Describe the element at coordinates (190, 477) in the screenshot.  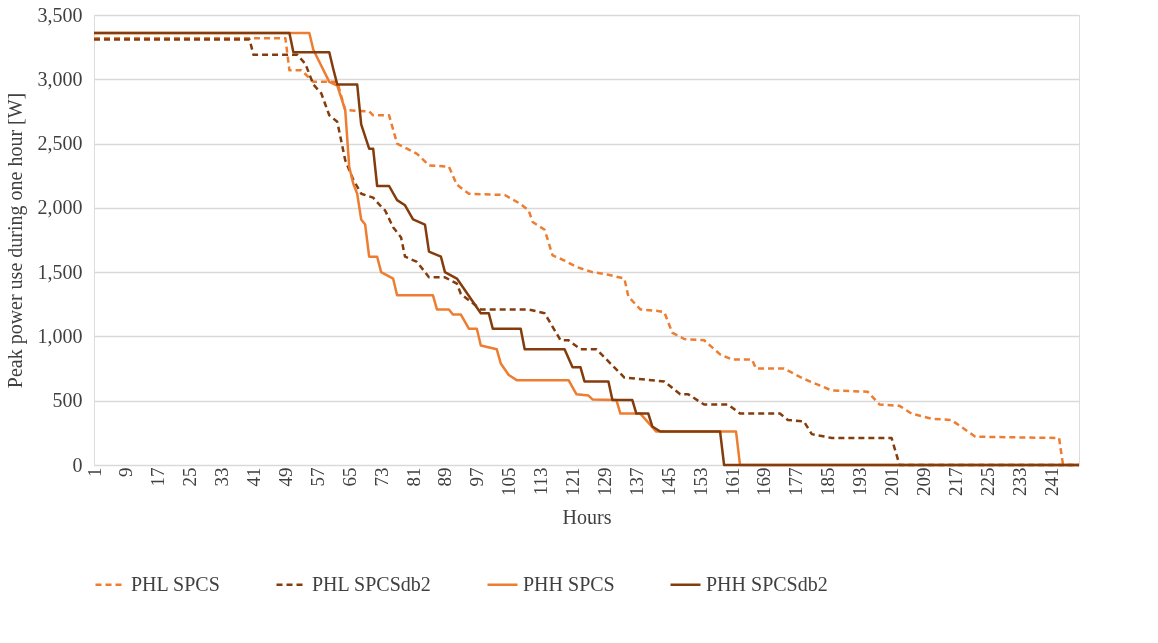
I see `x-tick-label: 25` at that location.